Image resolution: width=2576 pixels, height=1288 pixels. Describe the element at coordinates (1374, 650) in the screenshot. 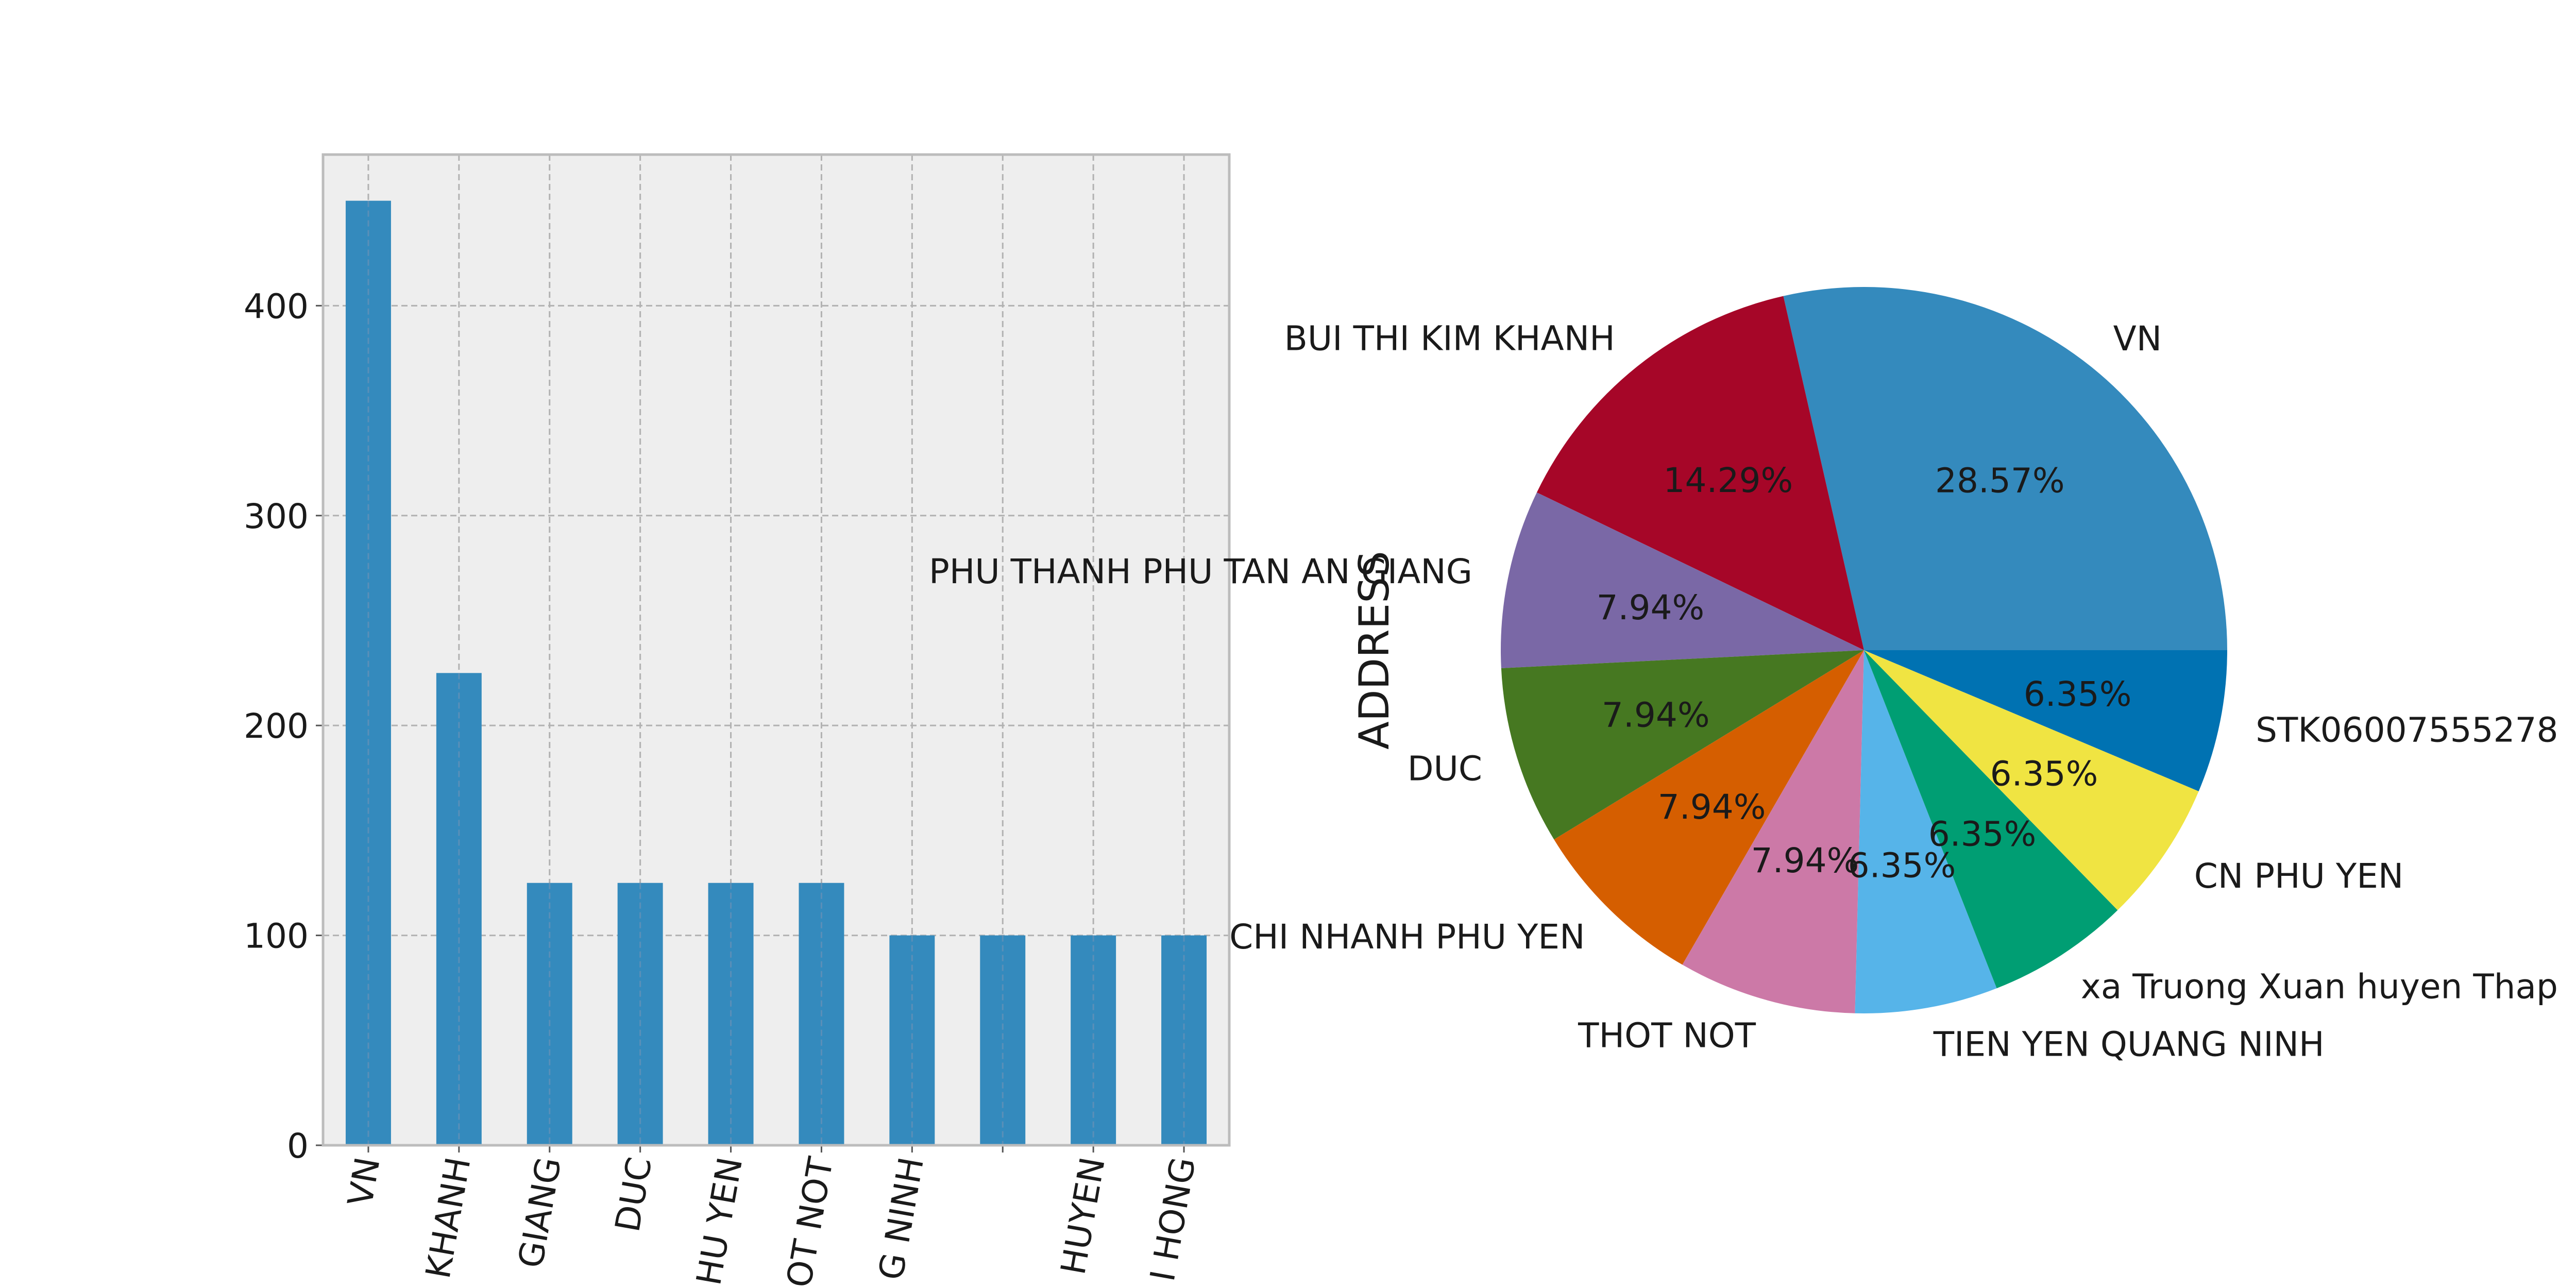

I see `pie-ylabel: ADDRESS` at that location.